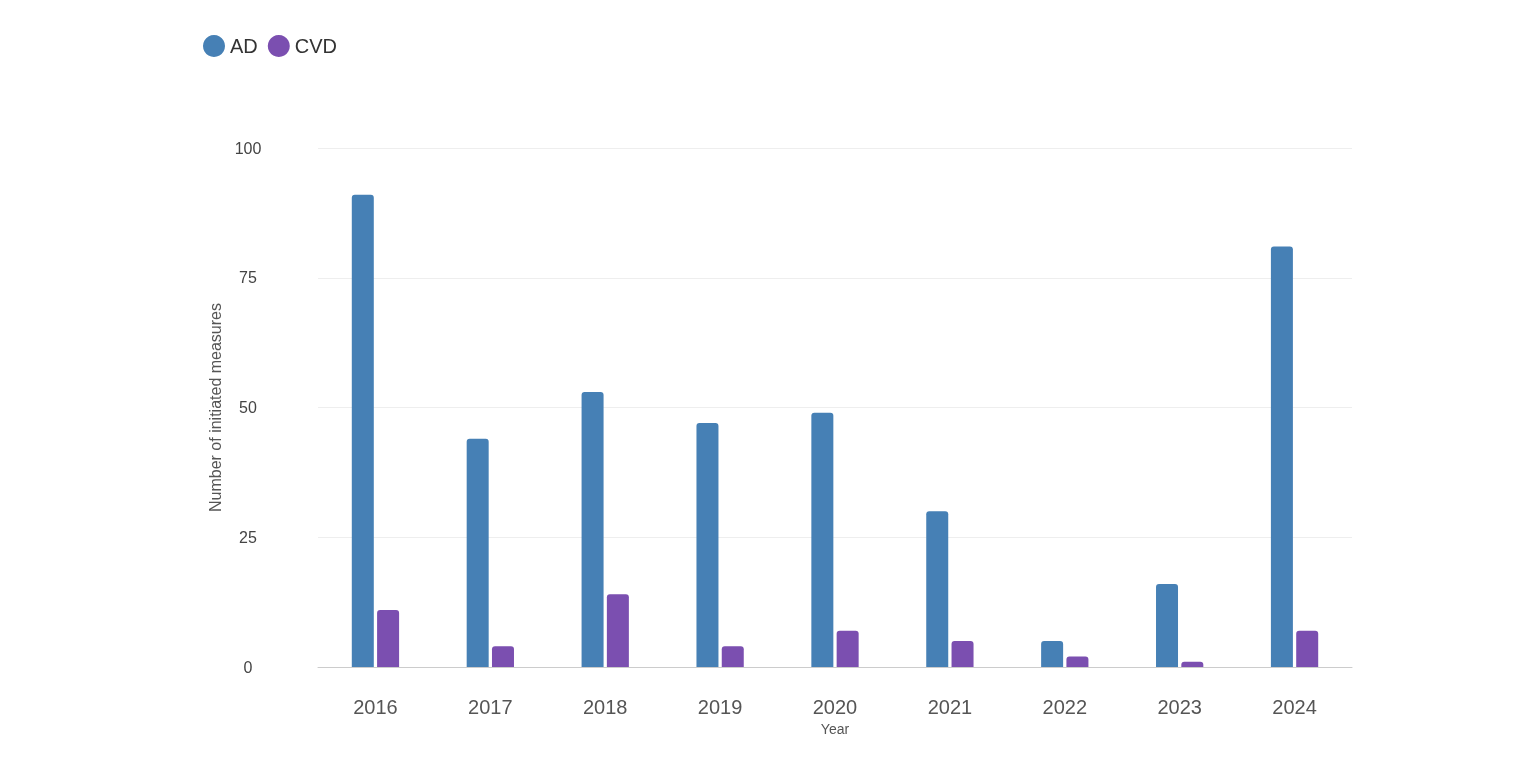 The height and width of the screenshot is (776, 1527). I want to click on y-tick-label: 0, so click(248, 667).